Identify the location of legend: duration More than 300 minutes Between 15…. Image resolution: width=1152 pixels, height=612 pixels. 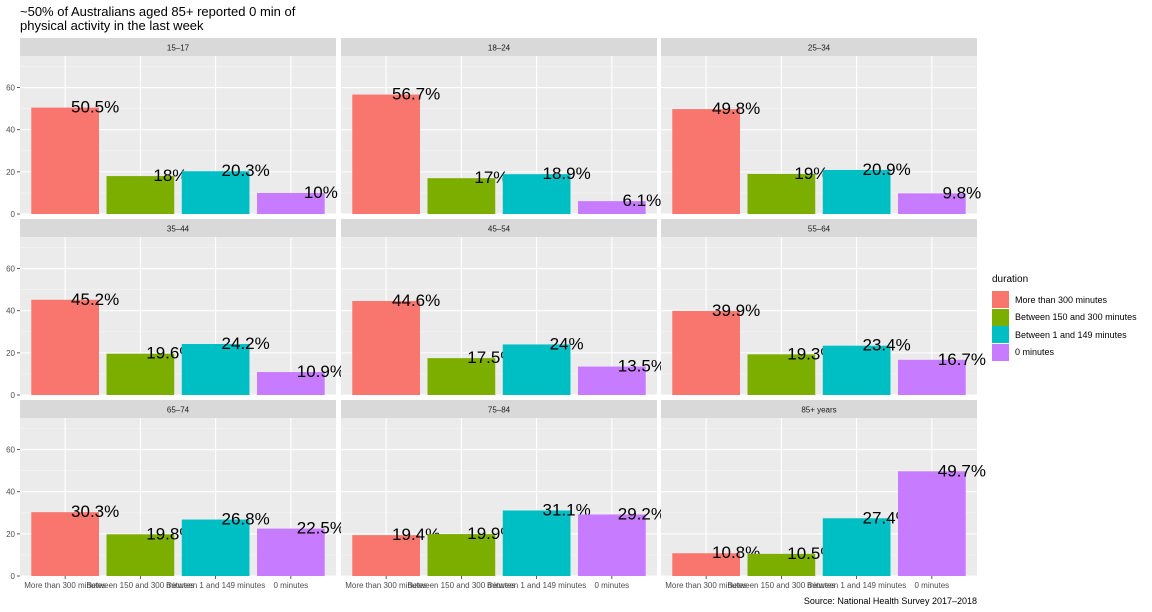
(1064, 317).